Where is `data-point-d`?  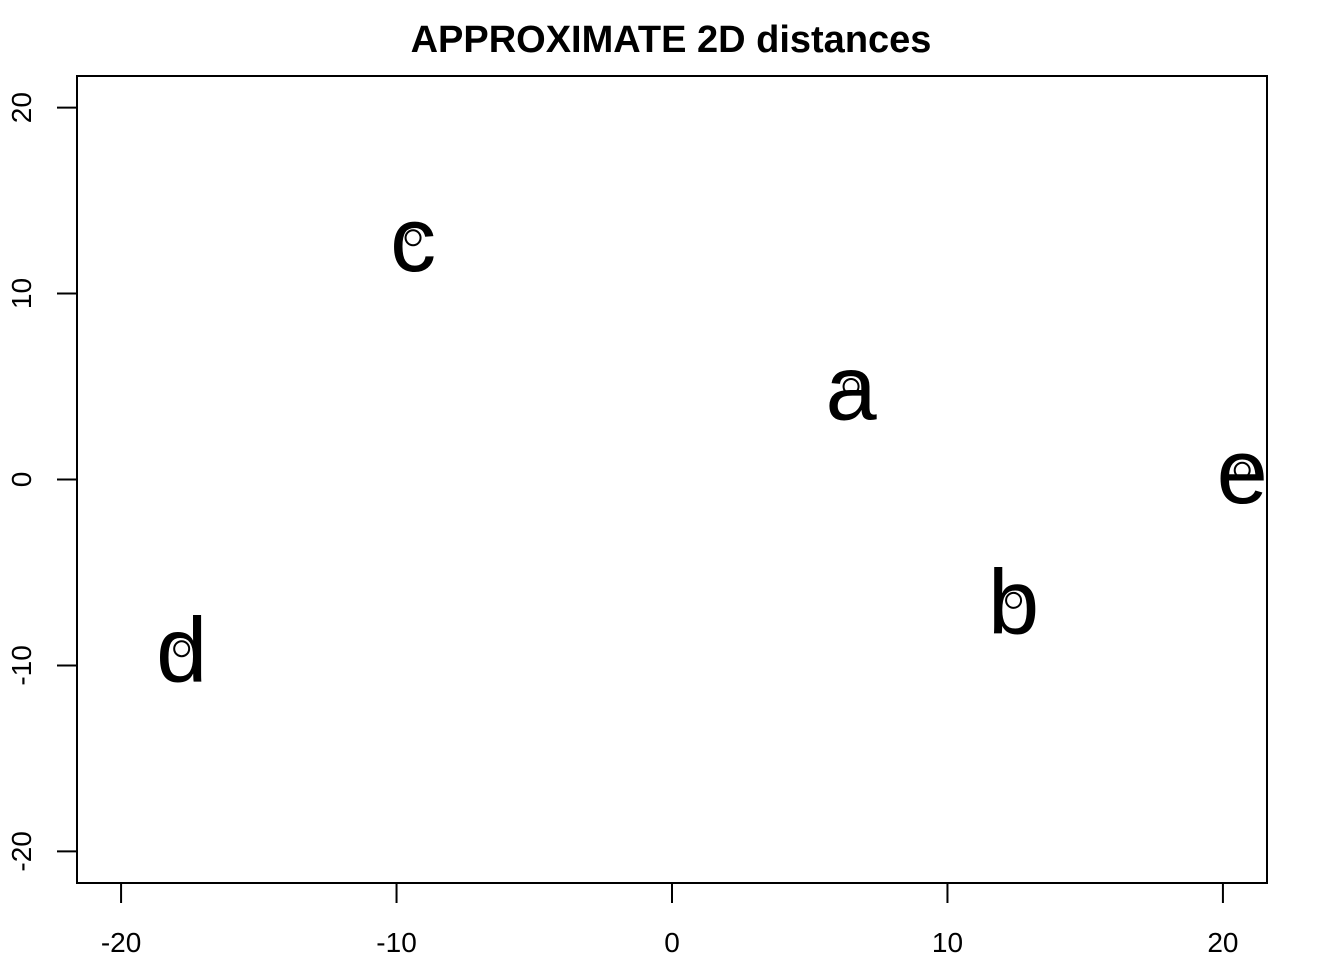
data-point-d is located at coordinates (182, 649).